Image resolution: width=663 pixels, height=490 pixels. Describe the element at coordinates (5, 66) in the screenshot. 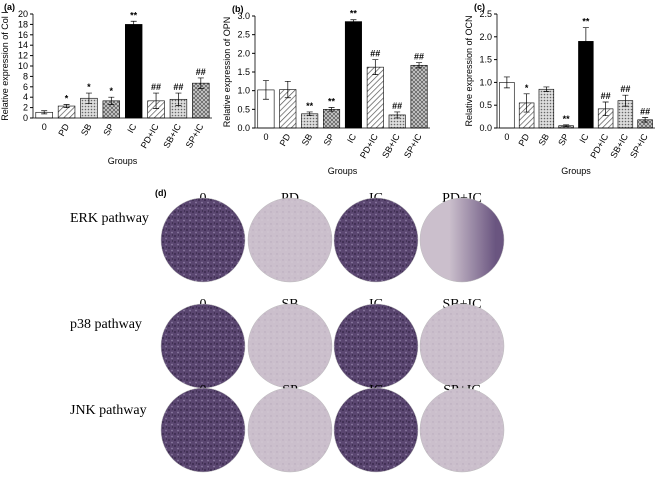

I see `y-axis-label: Relative expression of Col I` at that location.